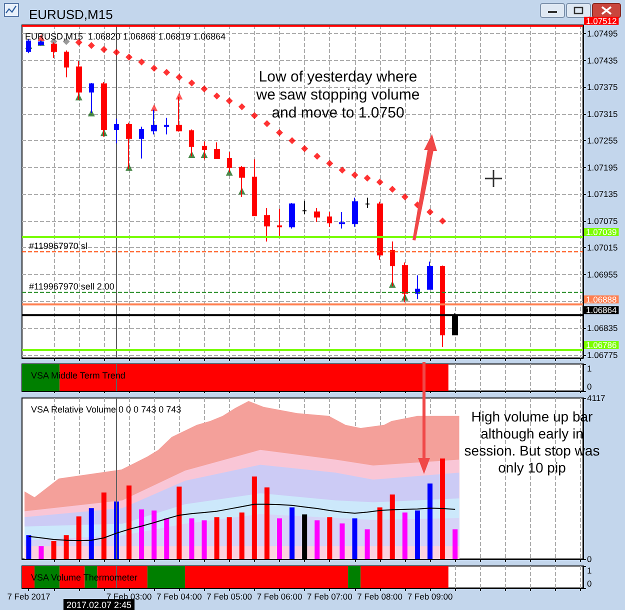 This screenshot has height=610, width=625. I want to click on ref-line-label: 1.06786, so click(601, 345).